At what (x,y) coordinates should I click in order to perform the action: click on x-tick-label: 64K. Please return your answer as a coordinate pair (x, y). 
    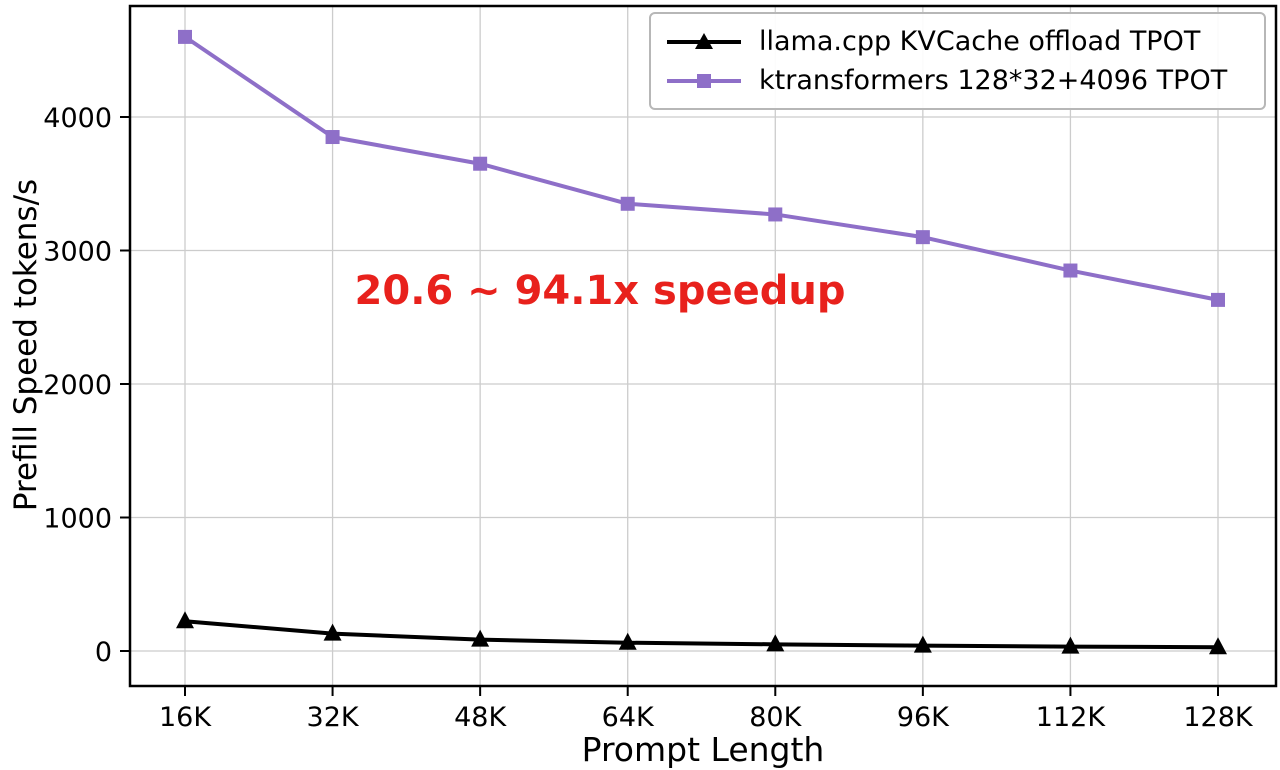
    Looking at the image, I should click on (628, 717).